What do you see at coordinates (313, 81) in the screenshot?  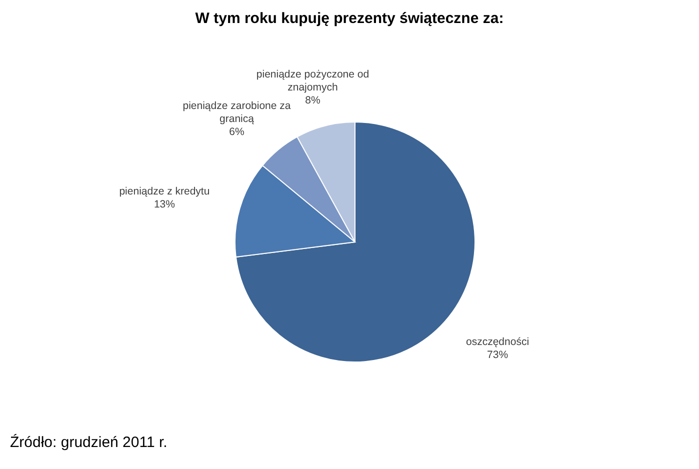 I see `slice-label: pieniądze pożyczone od znajomych` at bounding box center [313, 81].